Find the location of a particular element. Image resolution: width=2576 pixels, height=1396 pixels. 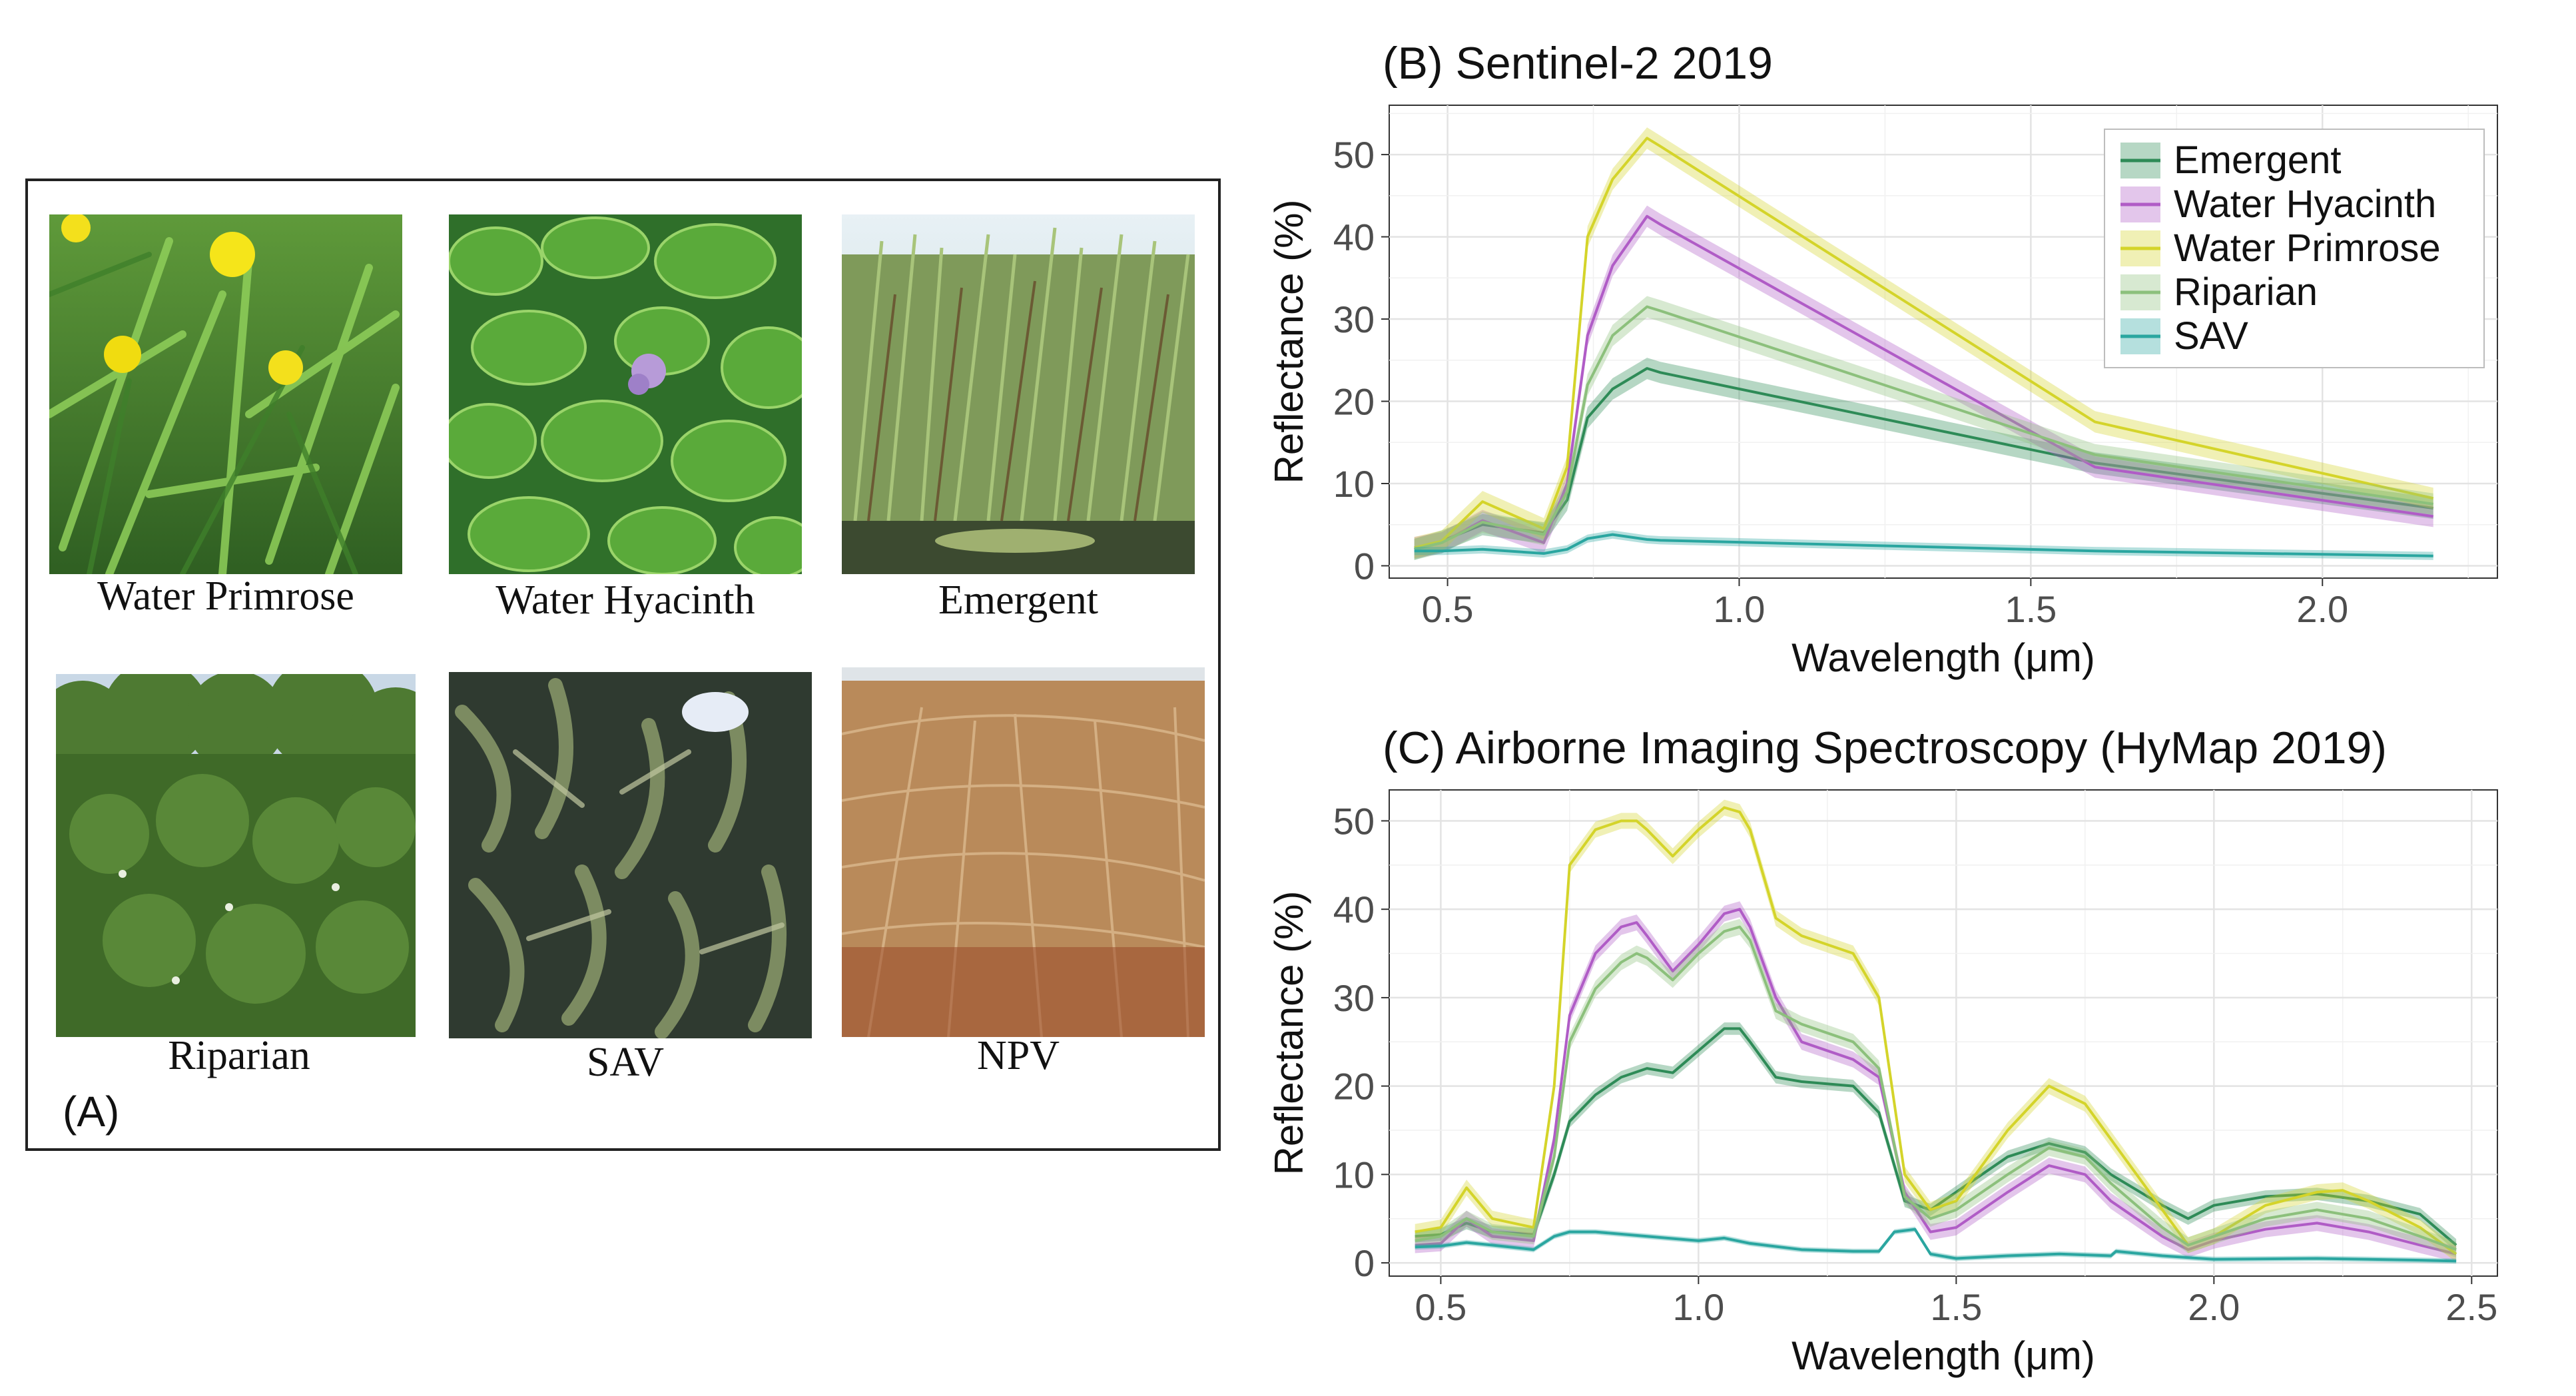

chart-c-x-tick-label: 0.5 is located at coordinates (1440, 1307).